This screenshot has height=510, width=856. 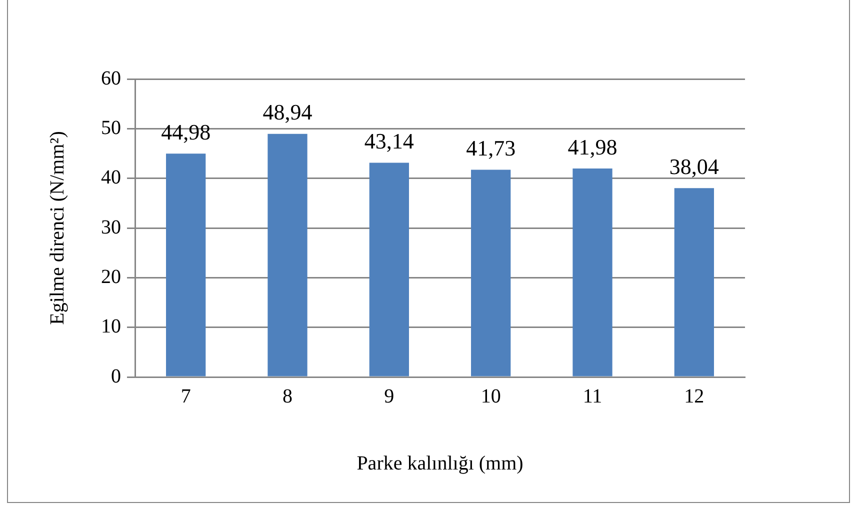 I want to click on x-tick-label: 11, so click(x=592, y=396).